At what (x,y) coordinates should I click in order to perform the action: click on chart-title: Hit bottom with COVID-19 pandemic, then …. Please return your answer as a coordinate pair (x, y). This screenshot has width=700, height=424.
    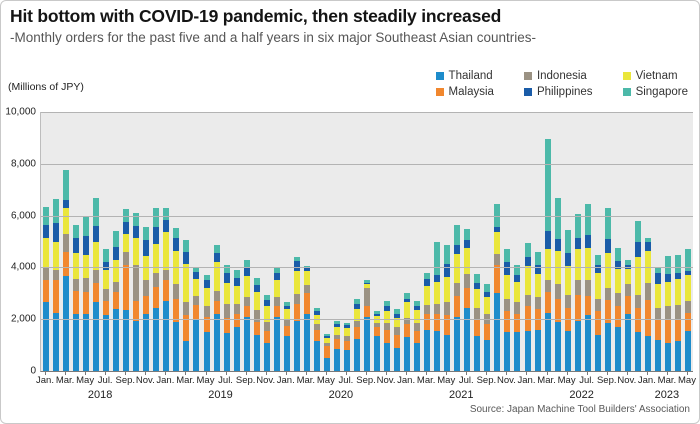
    Looking at the image, I should click on (256, 16).